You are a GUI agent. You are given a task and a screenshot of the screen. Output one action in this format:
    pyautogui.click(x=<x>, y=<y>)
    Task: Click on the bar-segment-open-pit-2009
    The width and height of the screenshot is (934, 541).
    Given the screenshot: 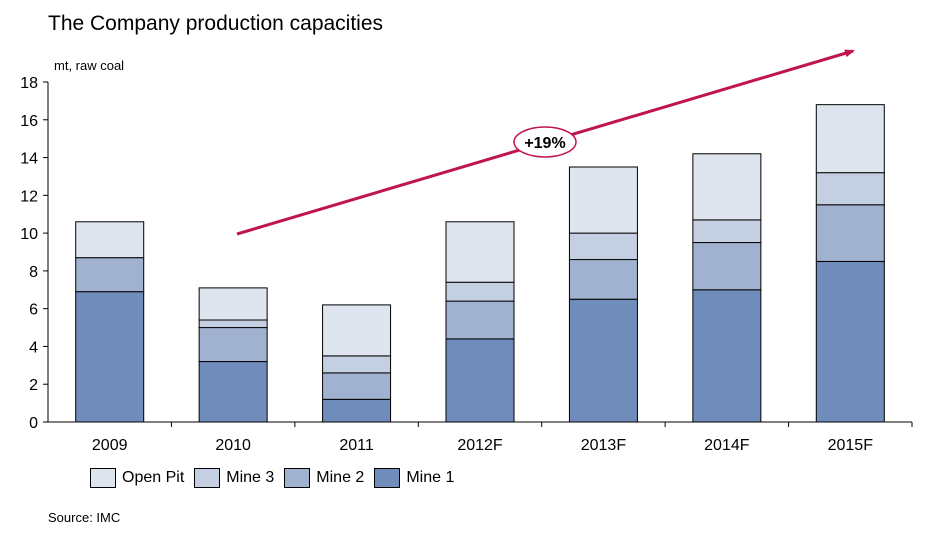 What is the action you would take?
    pyautogui.click(x=110, y=240)
    